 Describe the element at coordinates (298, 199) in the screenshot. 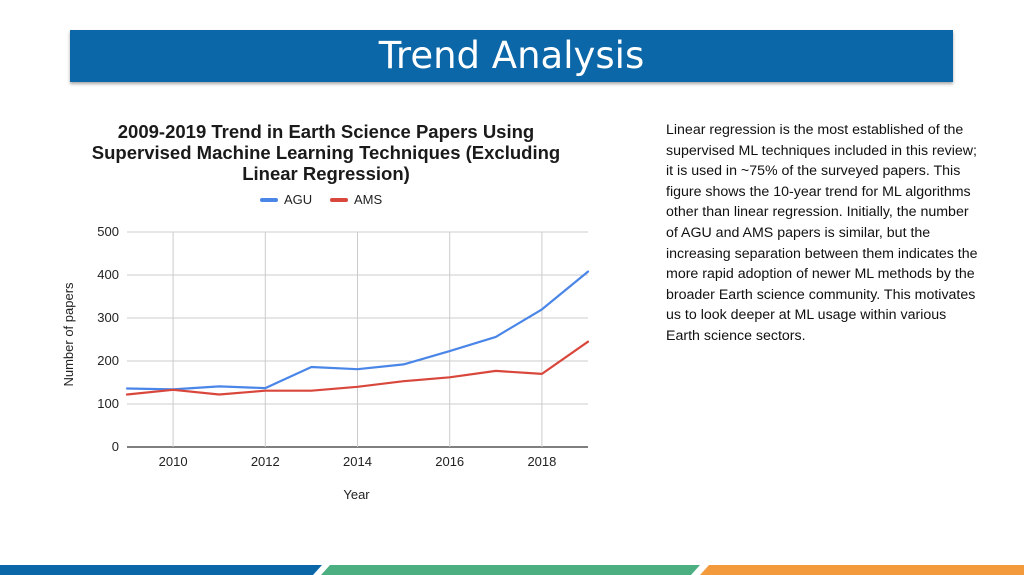

I see `legend-label-agu: AGU` at that location.